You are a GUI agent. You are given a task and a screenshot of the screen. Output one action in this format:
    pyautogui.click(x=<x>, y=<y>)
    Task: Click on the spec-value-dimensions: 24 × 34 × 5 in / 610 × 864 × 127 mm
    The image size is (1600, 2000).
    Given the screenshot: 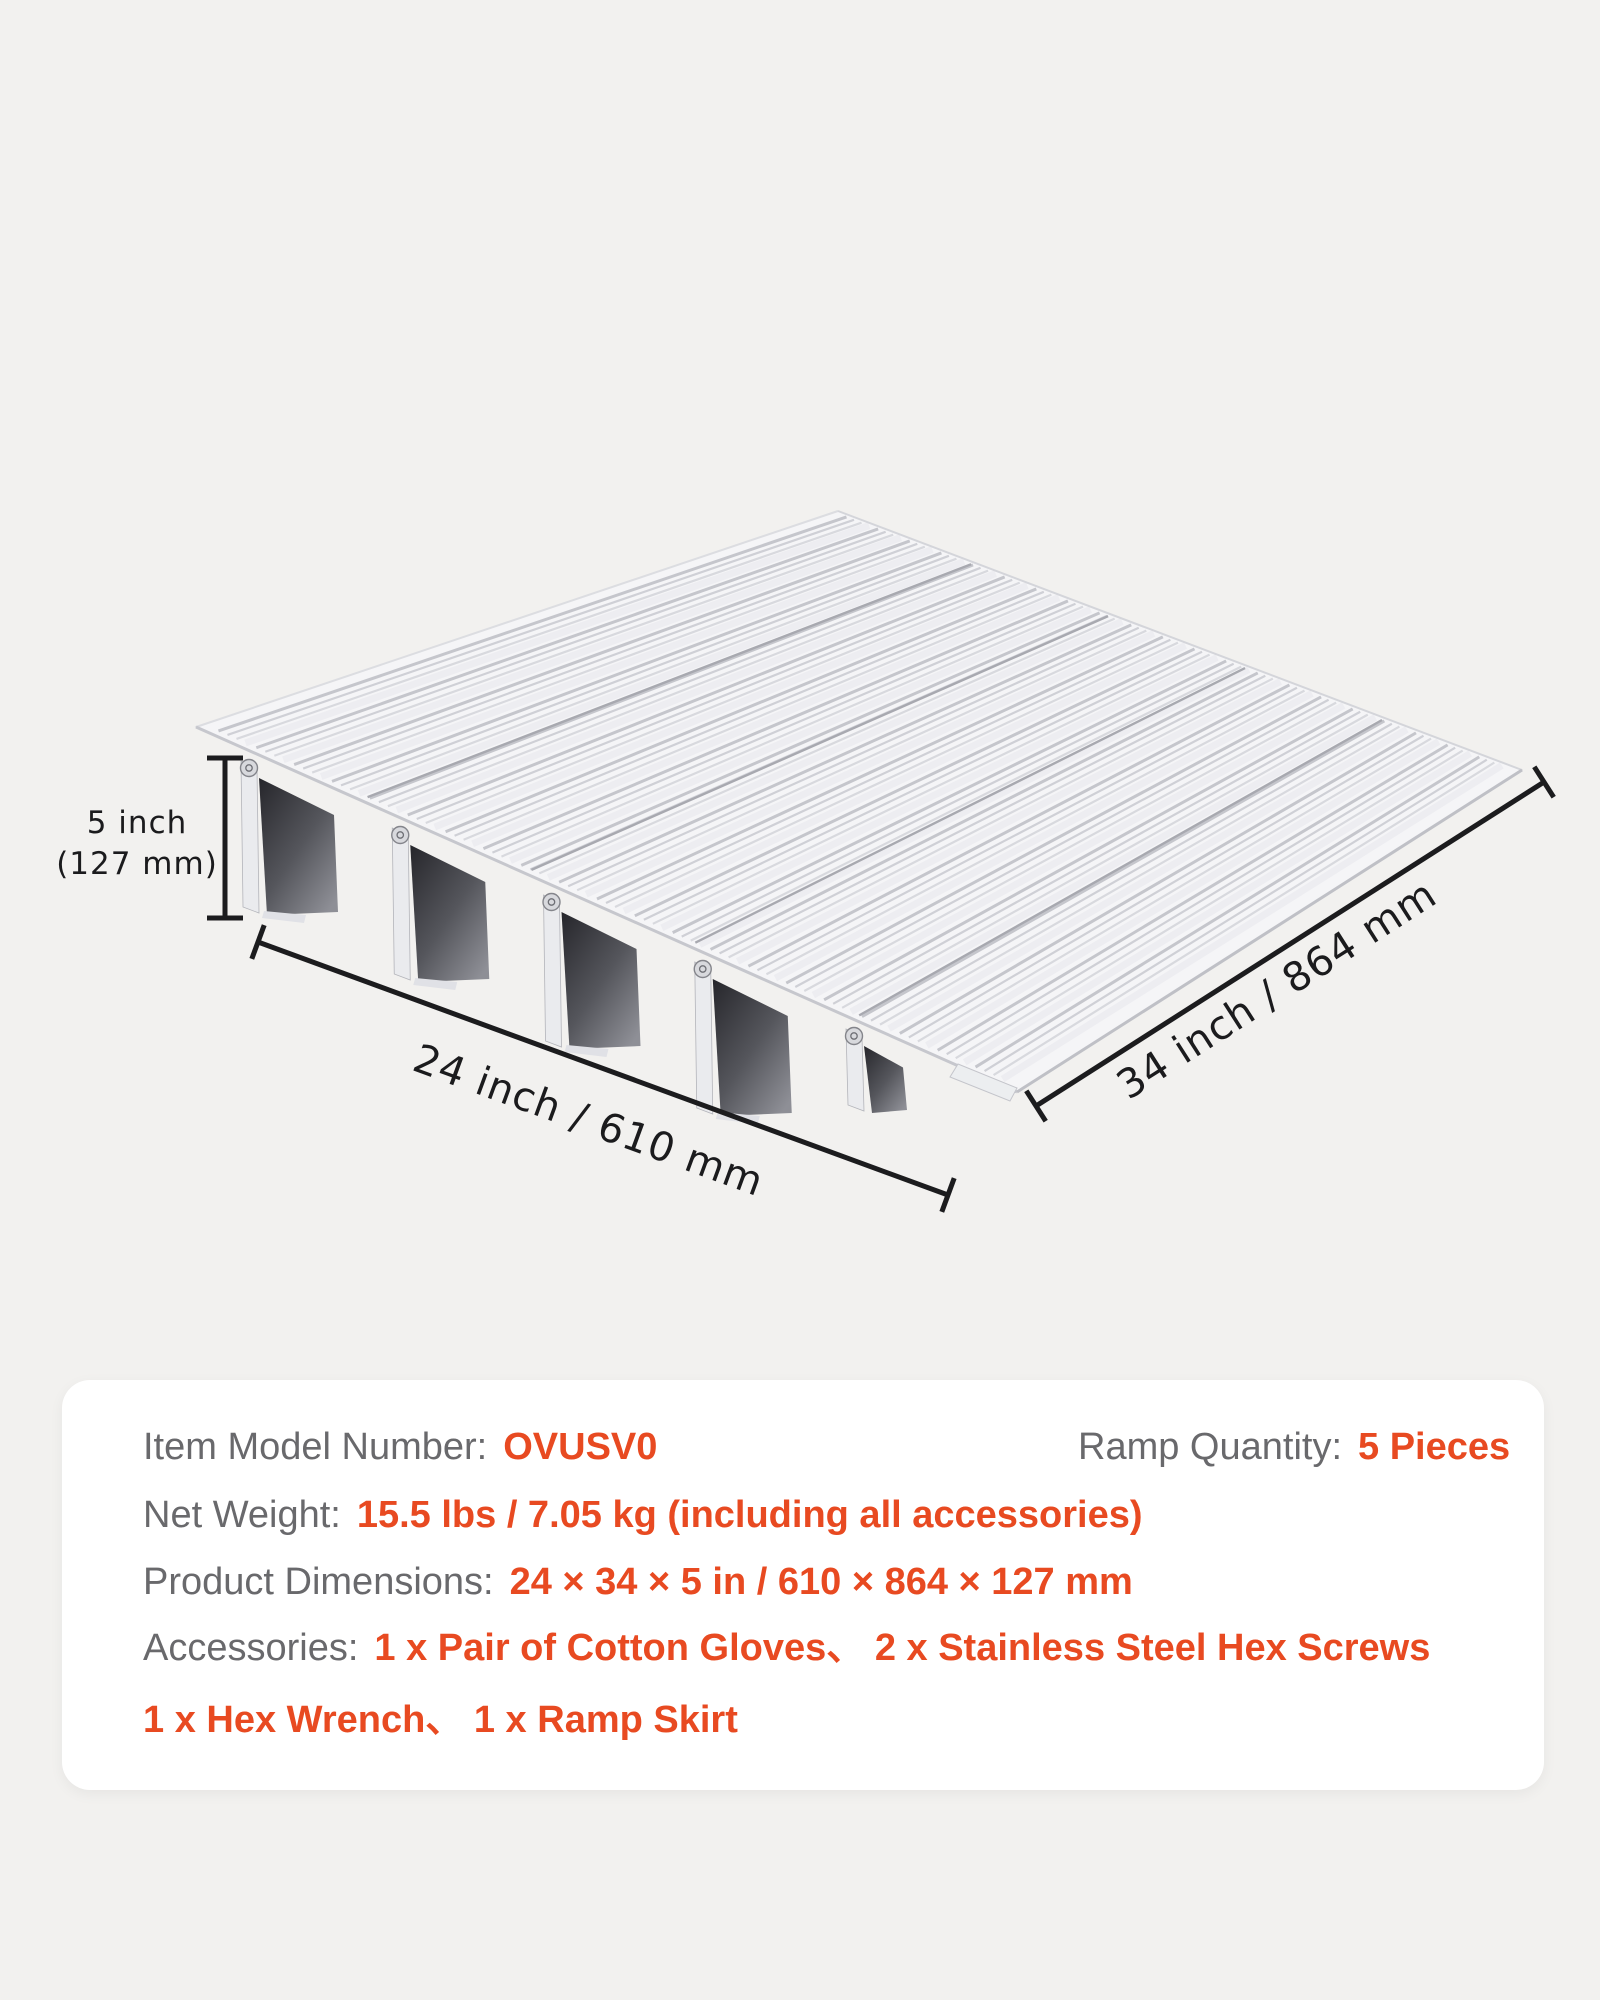 What is the action you would take?
    pyautogui.click(x=821, y=1582)
    